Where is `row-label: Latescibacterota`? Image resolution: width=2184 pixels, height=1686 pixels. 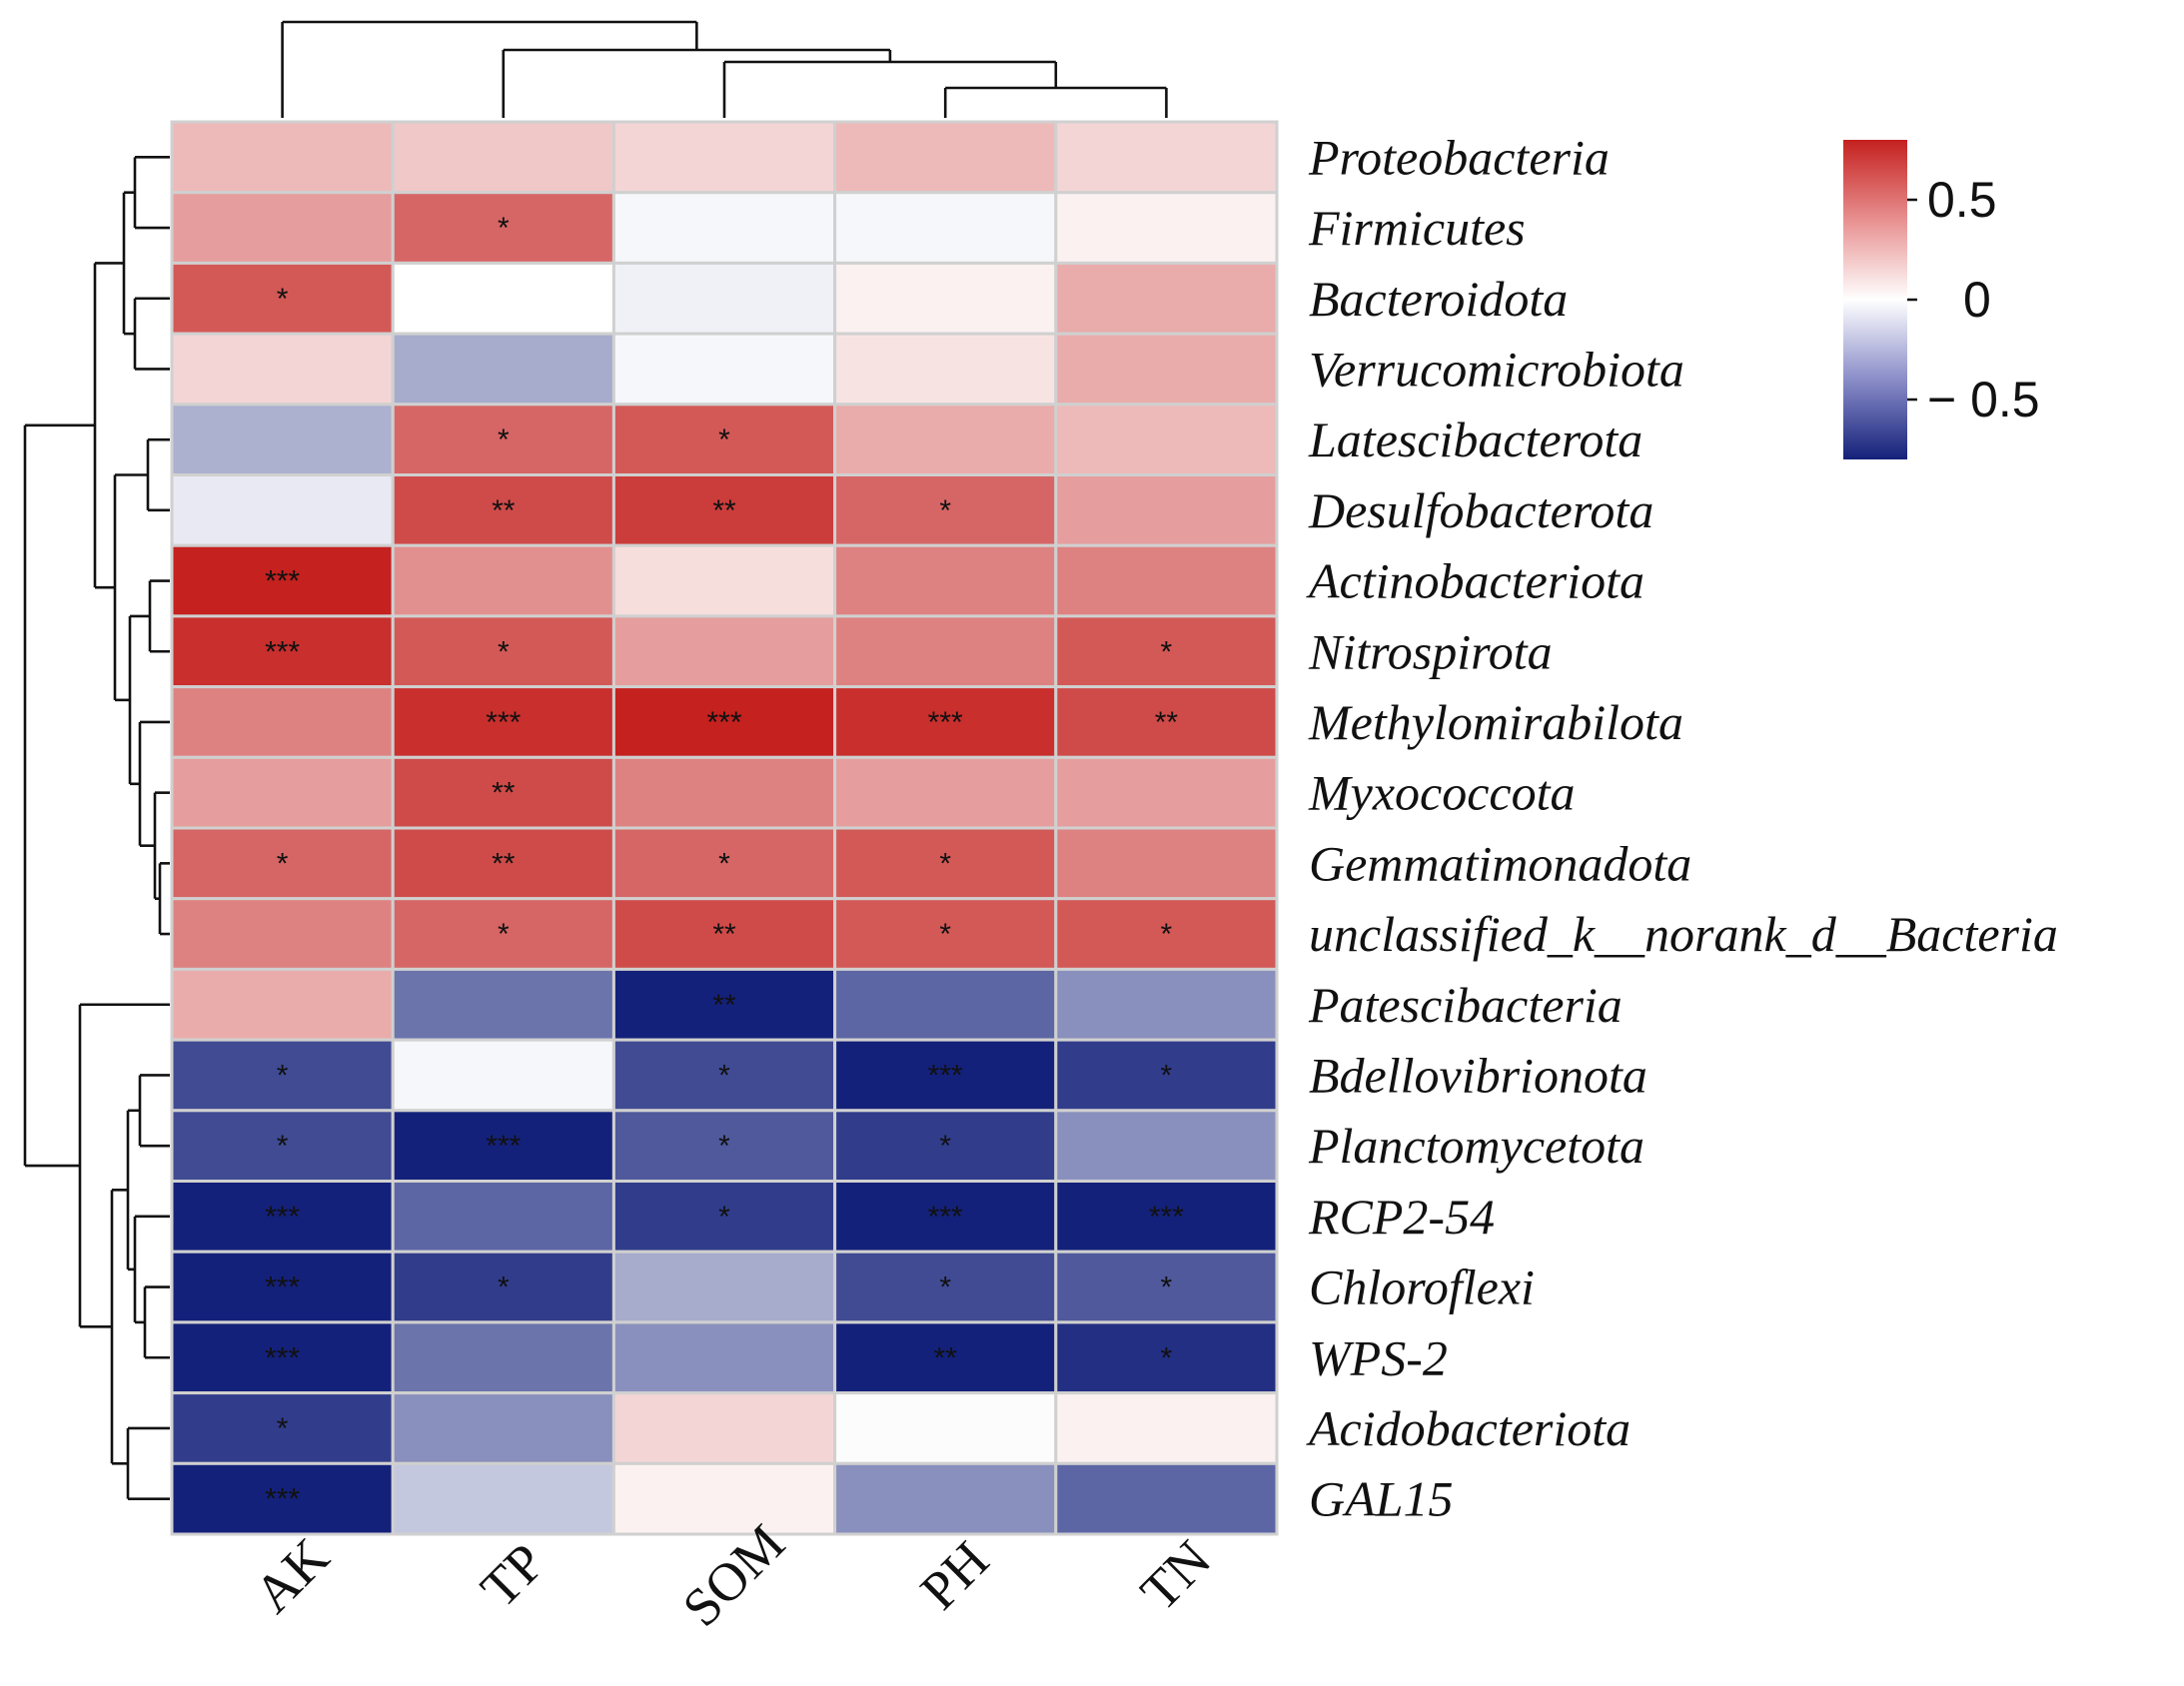
row-label: Latescibacterota is located at coordinates (1475, 440).